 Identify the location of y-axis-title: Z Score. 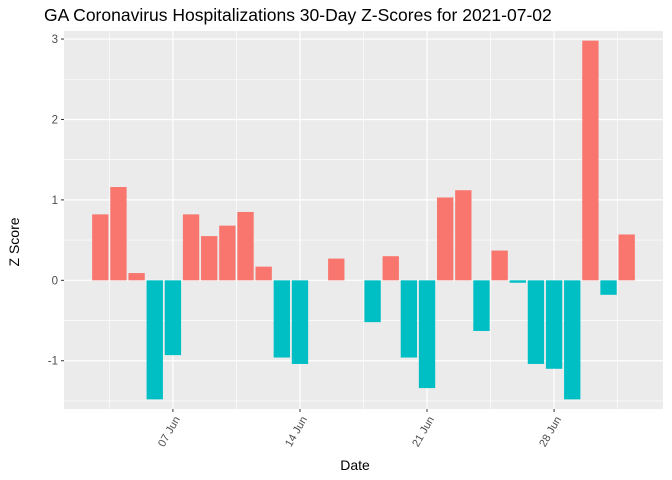
(14, 241).